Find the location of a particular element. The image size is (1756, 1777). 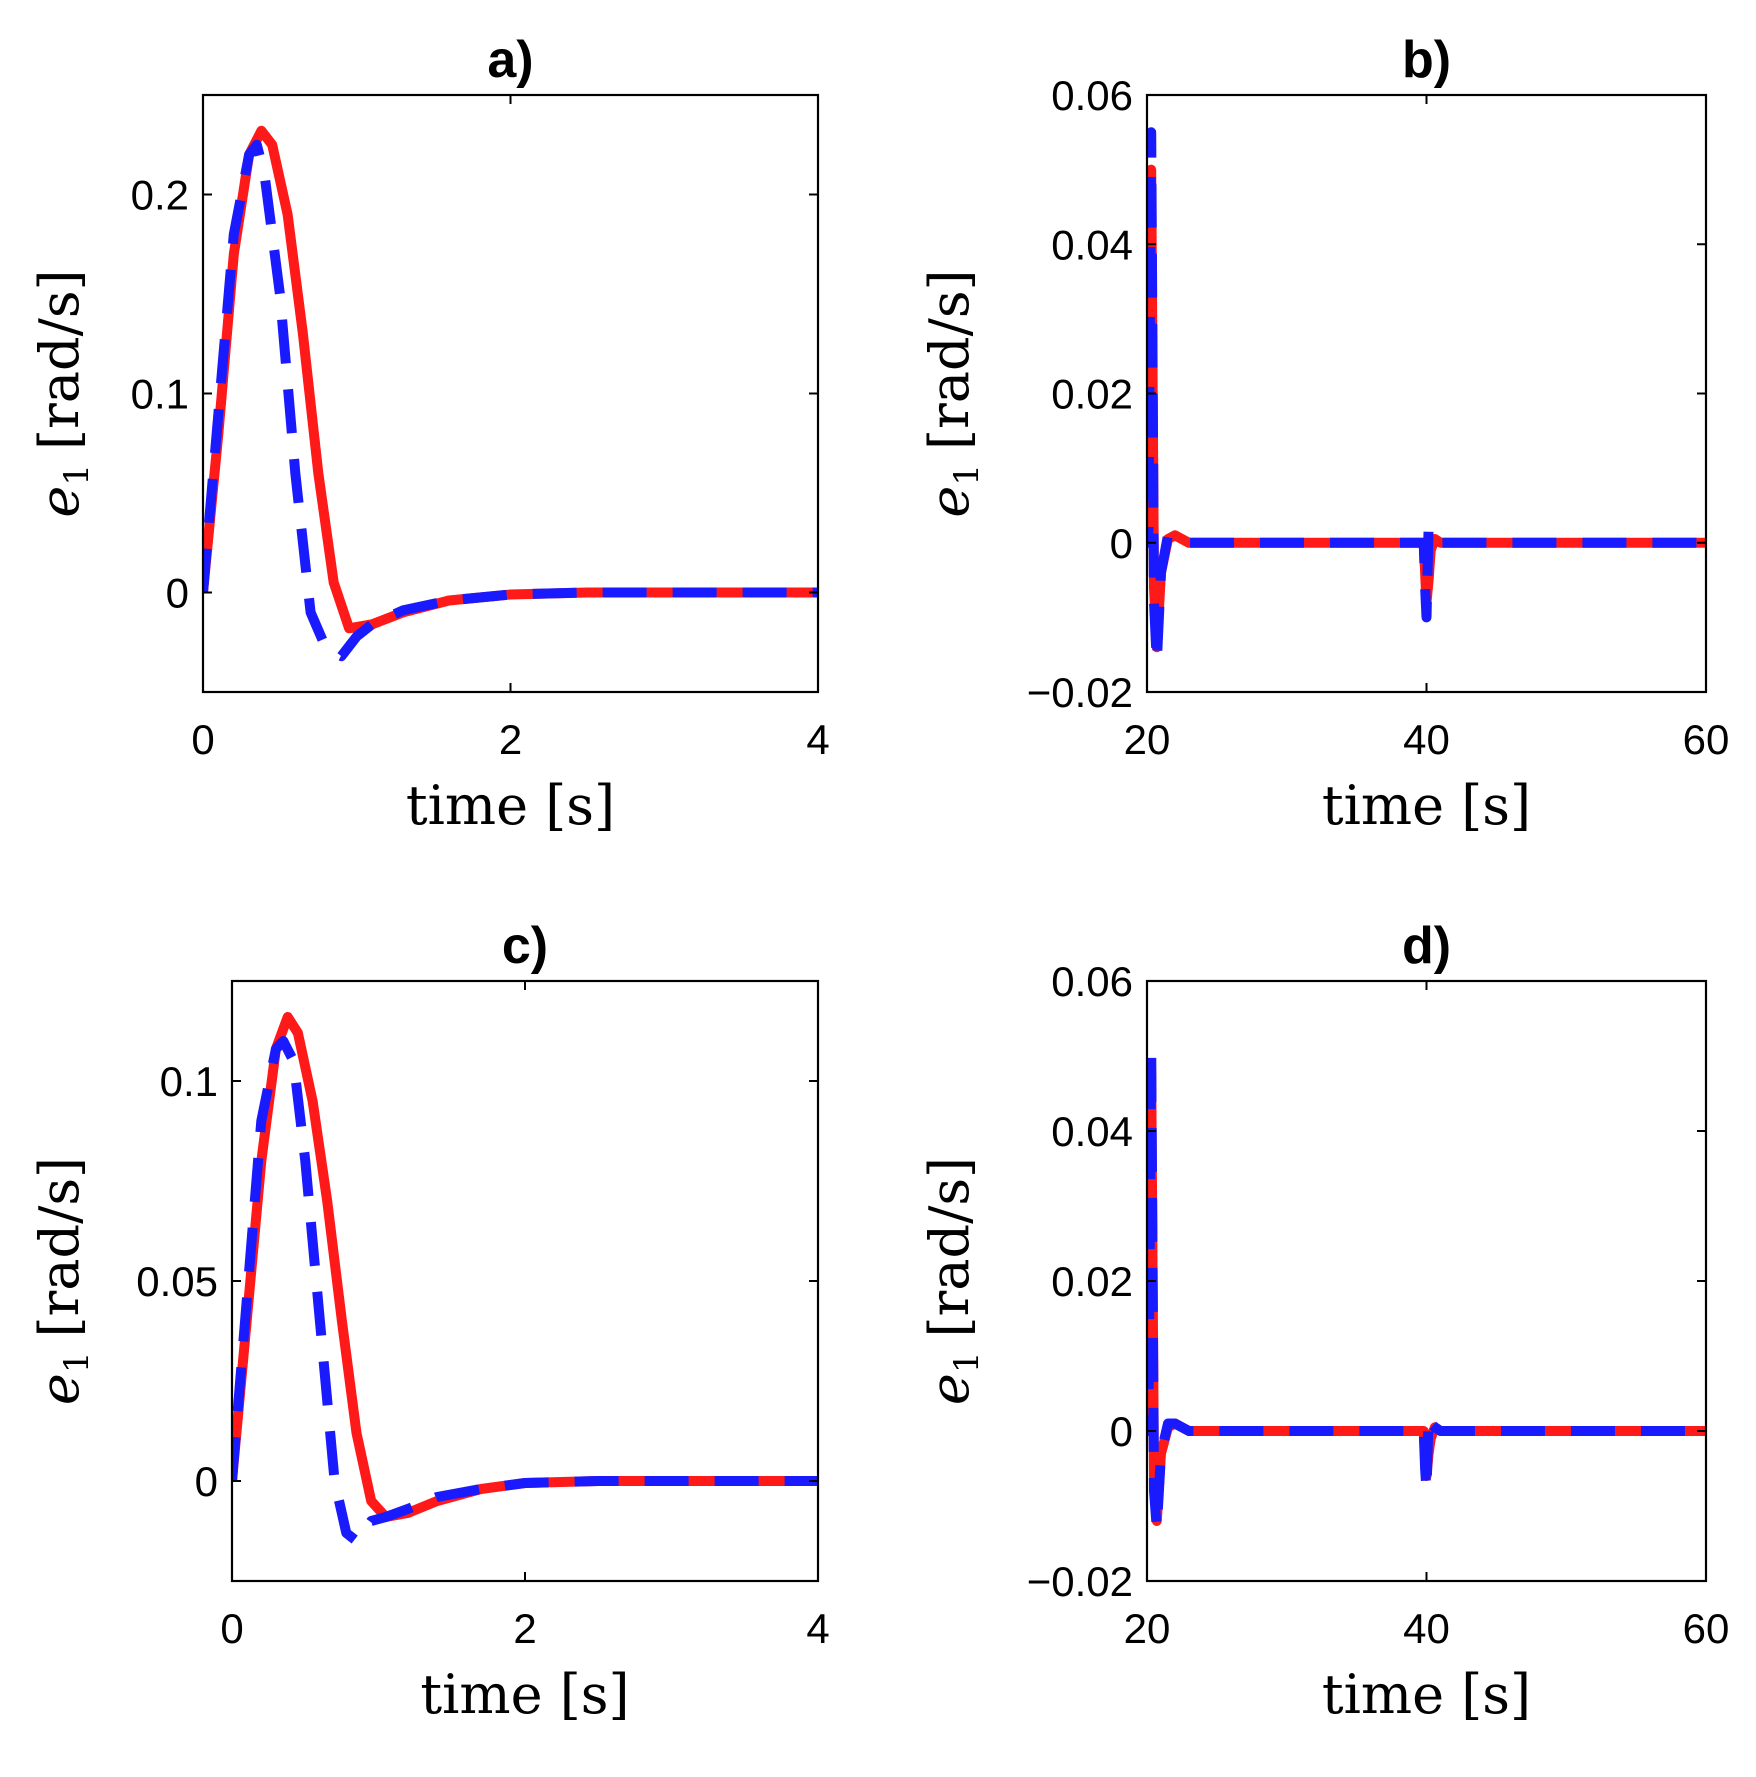

panel-title: b) is located at coordinates (1426, 60).